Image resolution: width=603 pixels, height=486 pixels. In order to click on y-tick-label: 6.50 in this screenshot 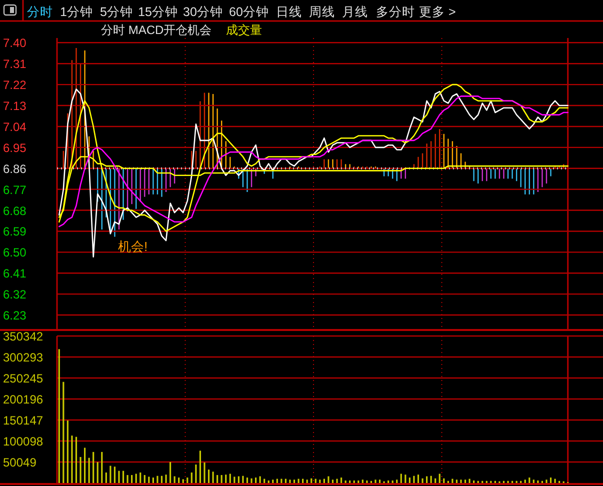, I will do `click(15, 253)`.